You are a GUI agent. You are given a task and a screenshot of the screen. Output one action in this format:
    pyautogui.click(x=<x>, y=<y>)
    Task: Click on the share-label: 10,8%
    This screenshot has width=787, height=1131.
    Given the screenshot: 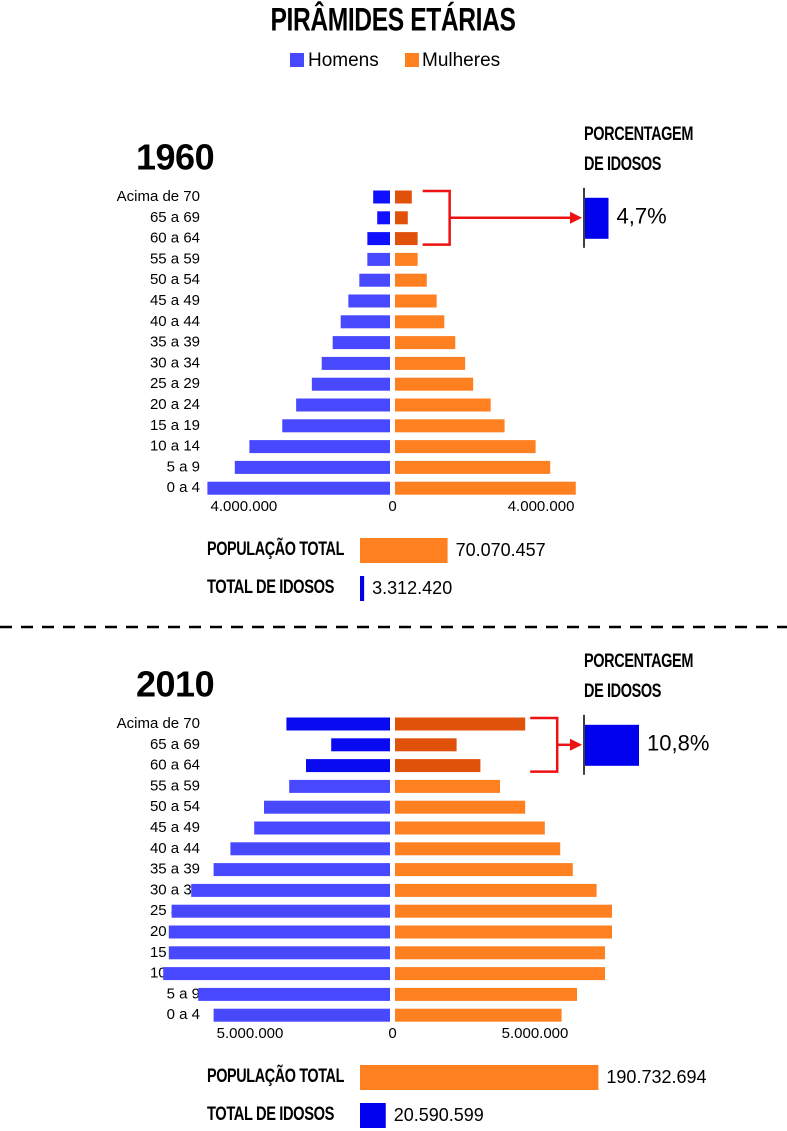 What is the action you would take?
    pyautogui.click(x=678, y=743)
    